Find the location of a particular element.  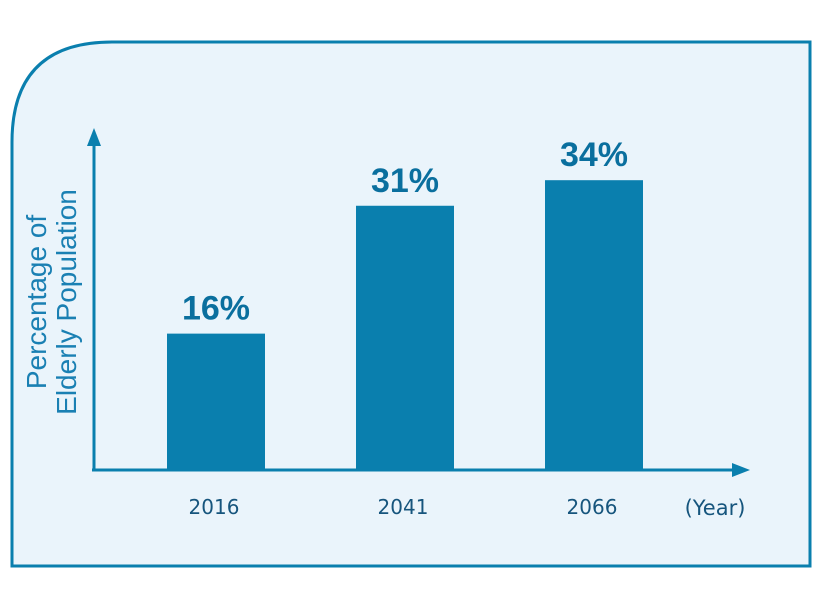

y-axis-title-line-1: Percentage of is located at coordinates (36, 302).